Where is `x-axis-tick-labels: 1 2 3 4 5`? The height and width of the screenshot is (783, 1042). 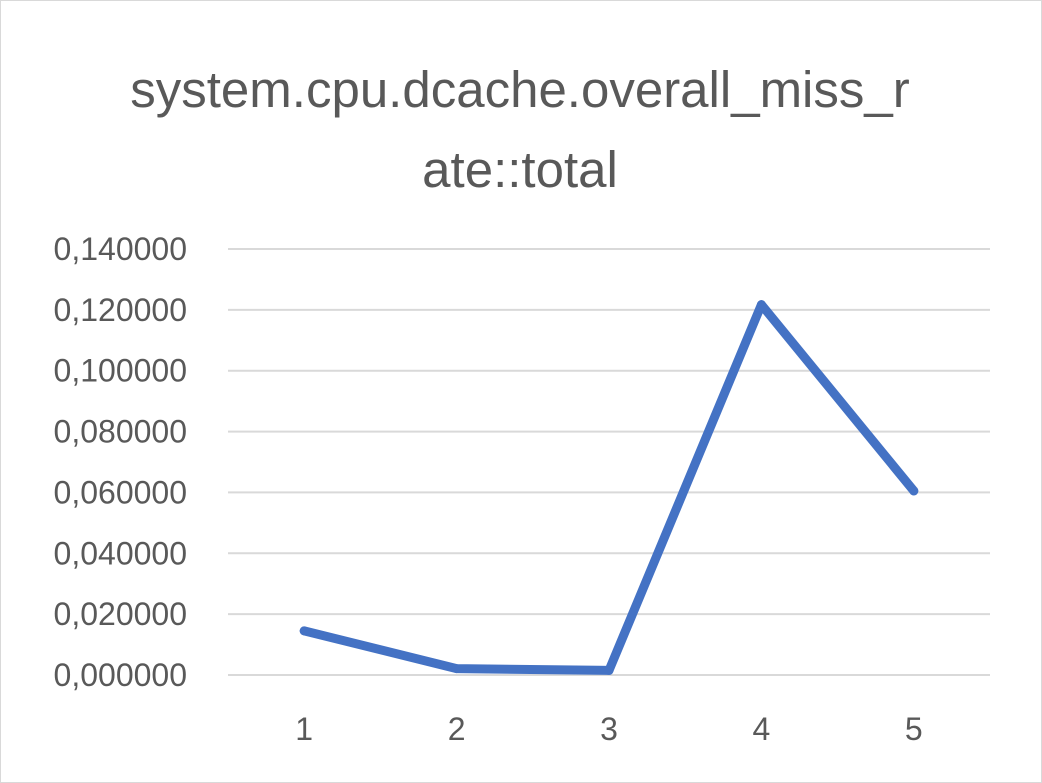
x-axis-tick-labels: 1 2 3 4 5 is located at coordinates (608, 729).